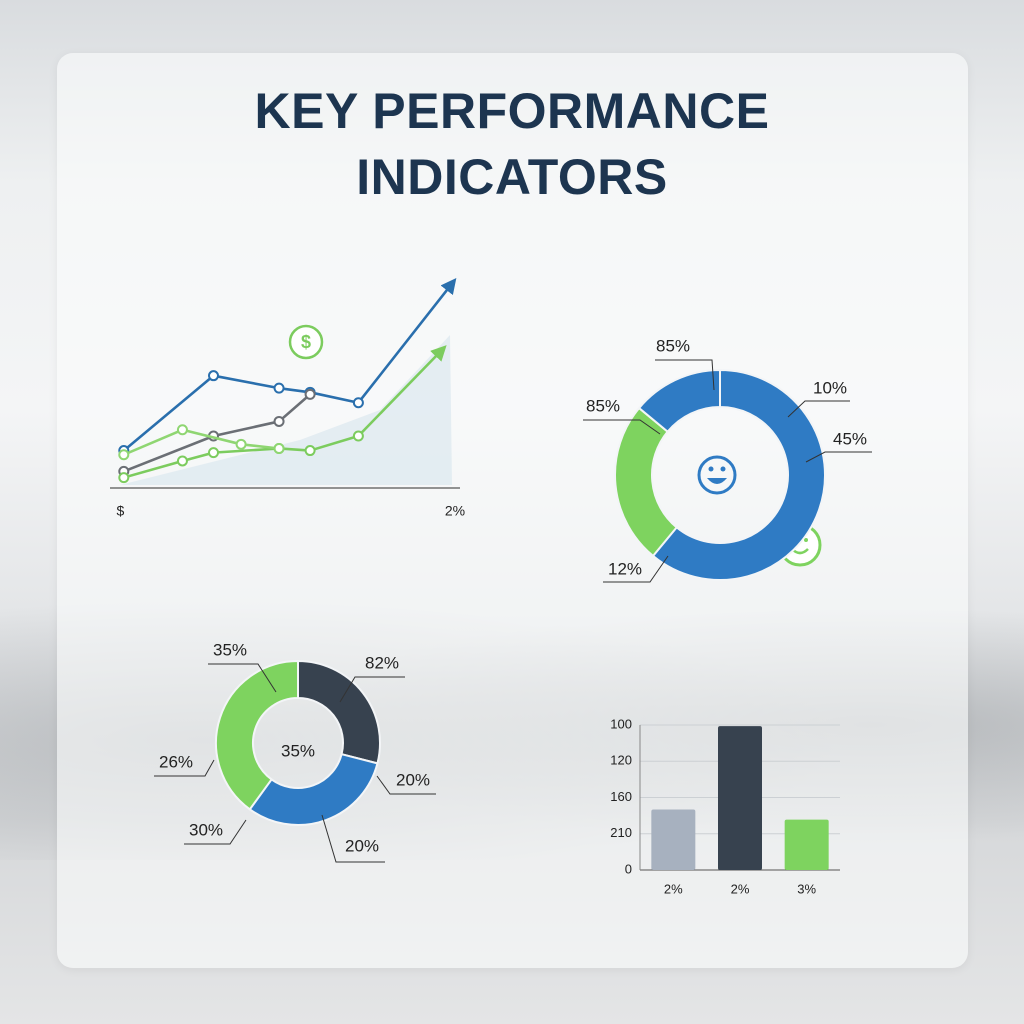  Describe the element at coordinates (230, 649) in the screenshot. I see `annotation: 35%` at that location.